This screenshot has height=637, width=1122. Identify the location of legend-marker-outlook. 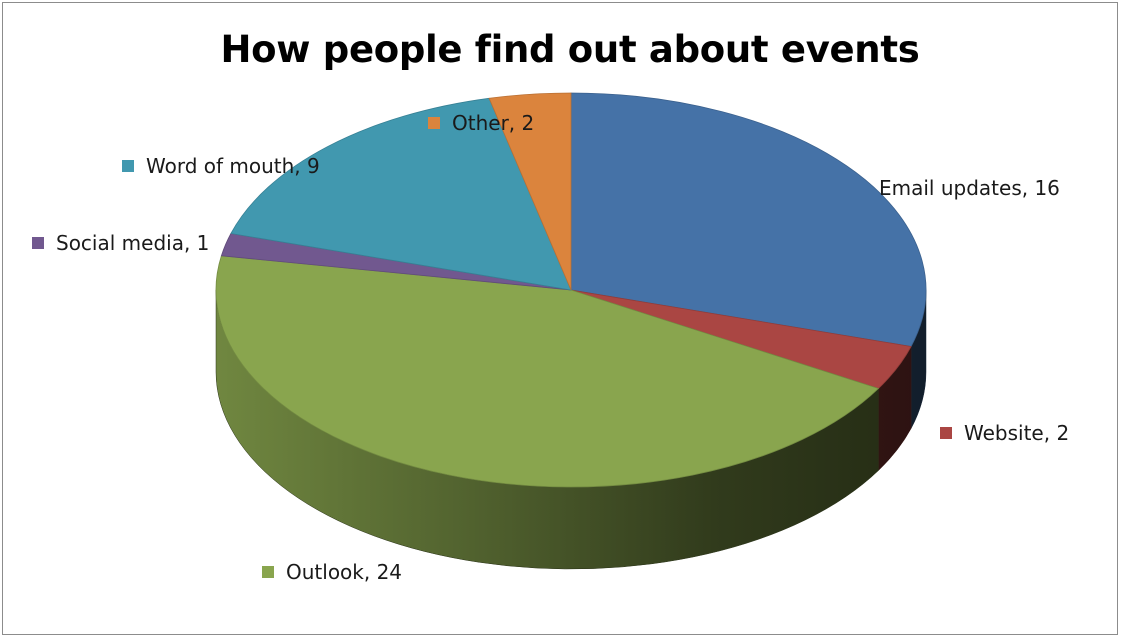
(268, 572).